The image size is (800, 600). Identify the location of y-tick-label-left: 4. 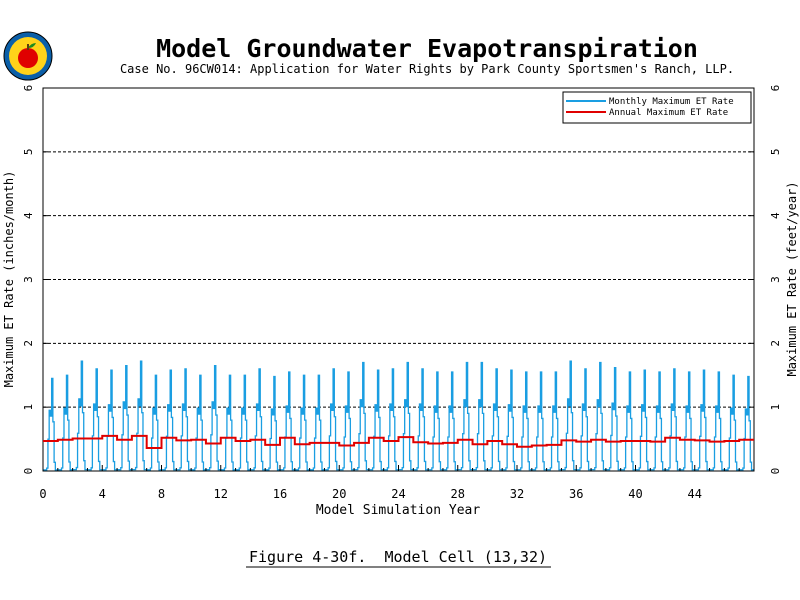
(28, 215).